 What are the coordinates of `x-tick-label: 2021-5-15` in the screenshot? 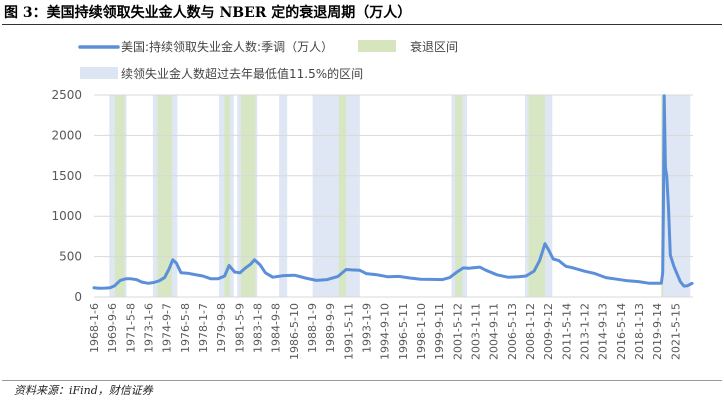 It's located at (675, 331).